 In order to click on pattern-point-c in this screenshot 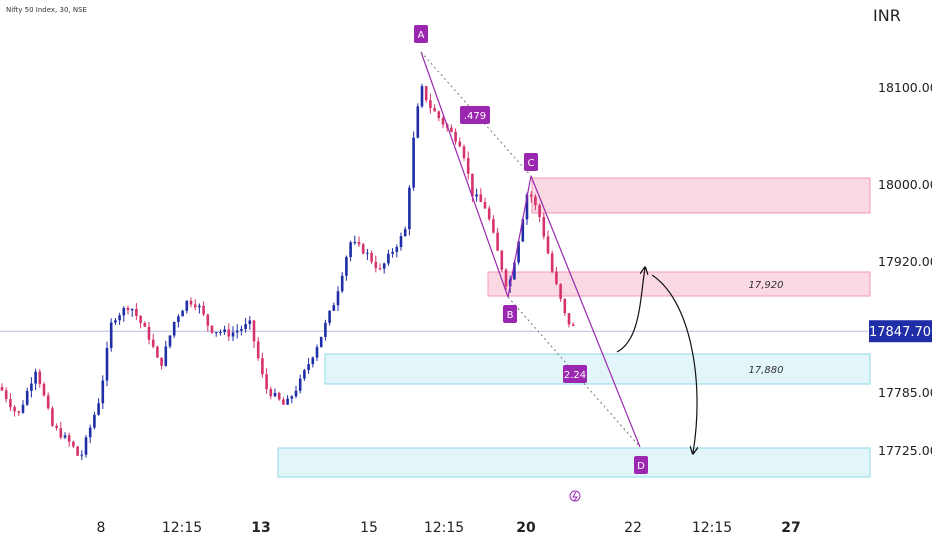, I will do `click(531, 162)`.